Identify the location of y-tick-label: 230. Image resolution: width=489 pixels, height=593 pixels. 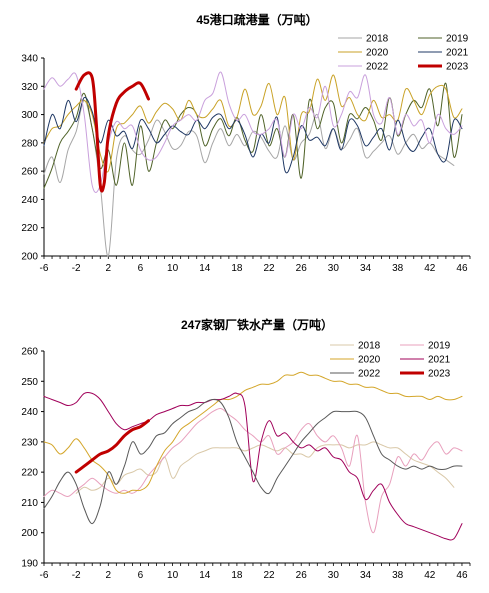
(29, 442).